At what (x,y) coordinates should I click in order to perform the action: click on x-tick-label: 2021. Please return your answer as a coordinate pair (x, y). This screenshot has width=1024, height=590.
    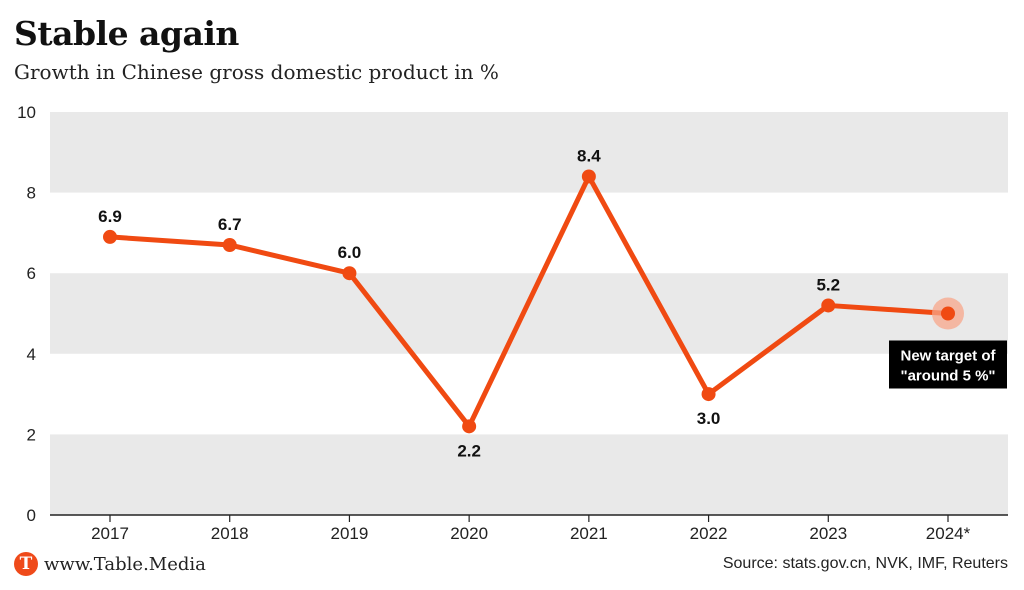
    Looking at the image, I should click on (589, 533).